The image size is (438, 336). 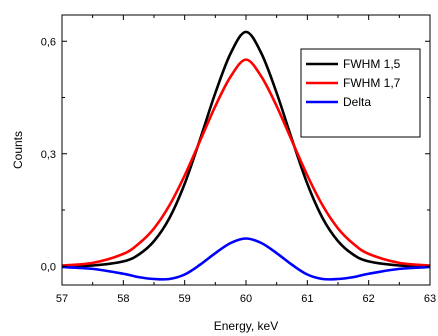 I want to click on x-axis-title: Energy, keV, so click(x=246, y=326).